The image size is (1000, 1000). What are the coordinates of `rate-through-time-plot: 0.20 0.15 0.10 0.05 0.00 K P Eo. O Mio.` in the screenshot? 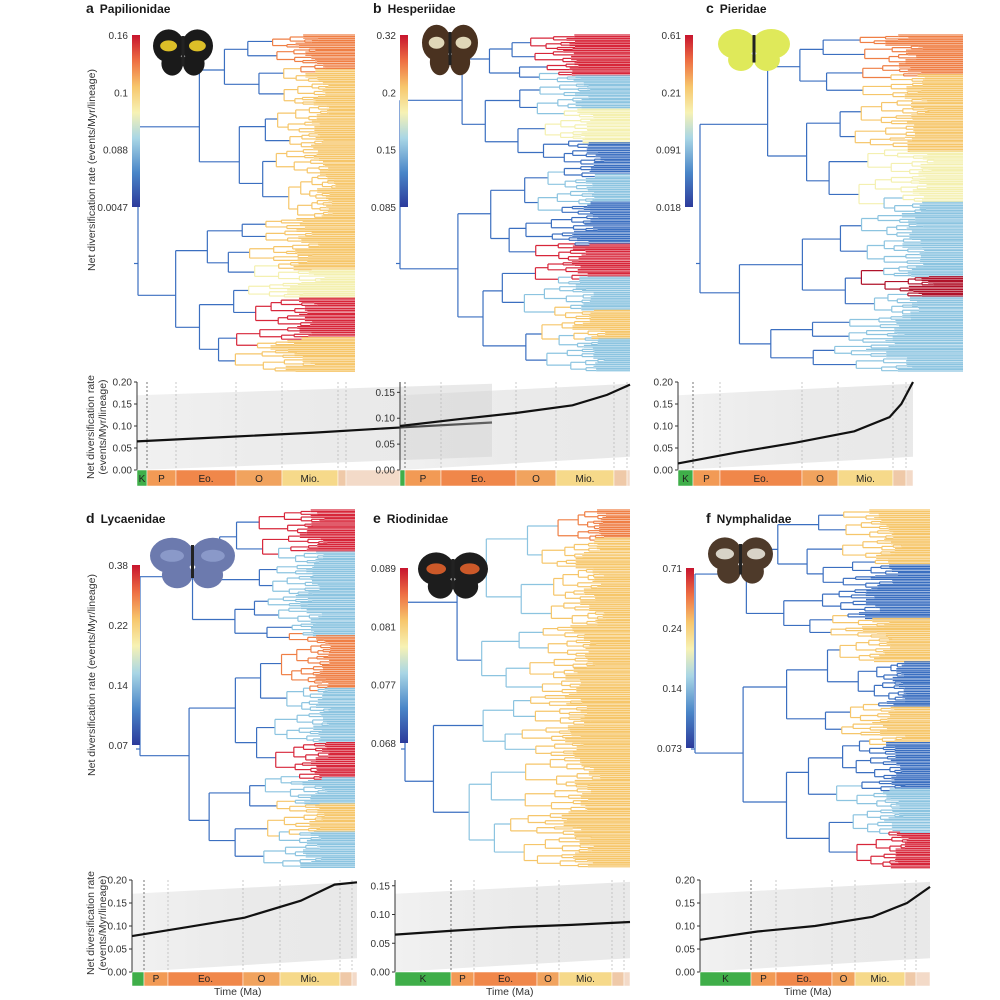 It's located at (803, 931).